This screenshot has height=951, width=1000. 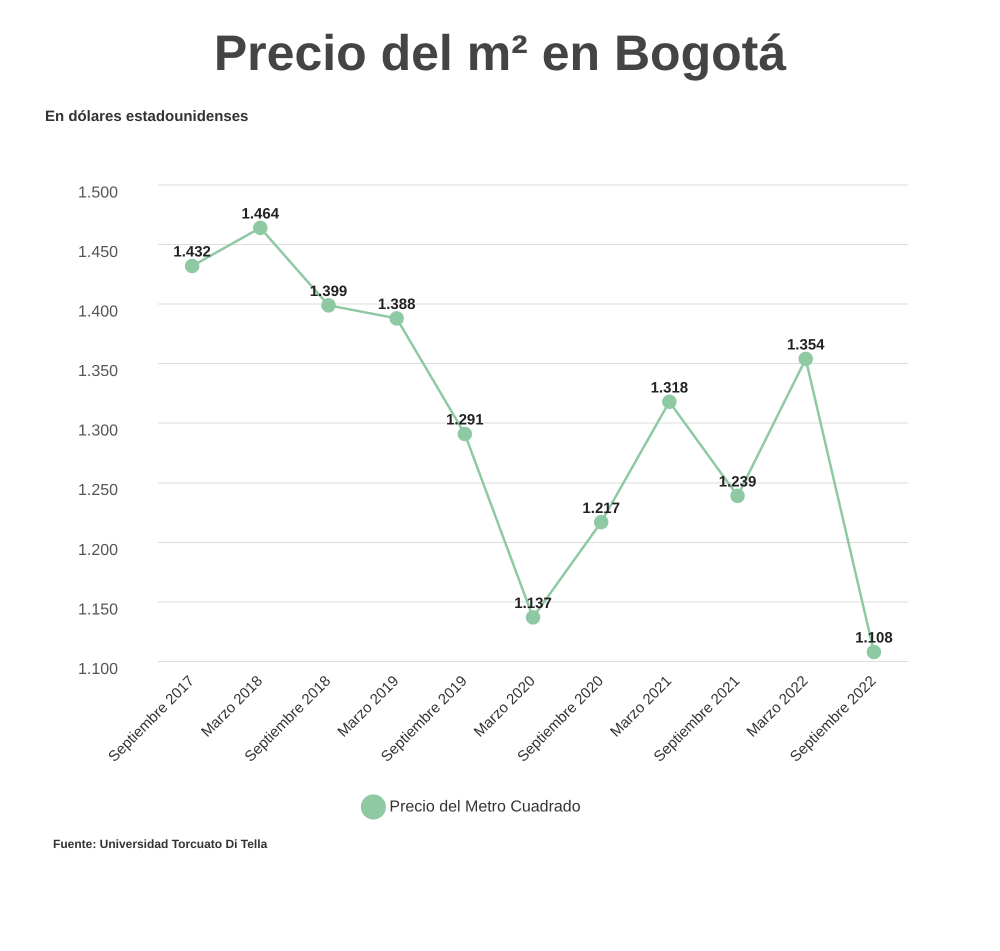 I want to click on source-note: Fuente: Universidad Torcuato Di Tella, so click(x=160, y=844).